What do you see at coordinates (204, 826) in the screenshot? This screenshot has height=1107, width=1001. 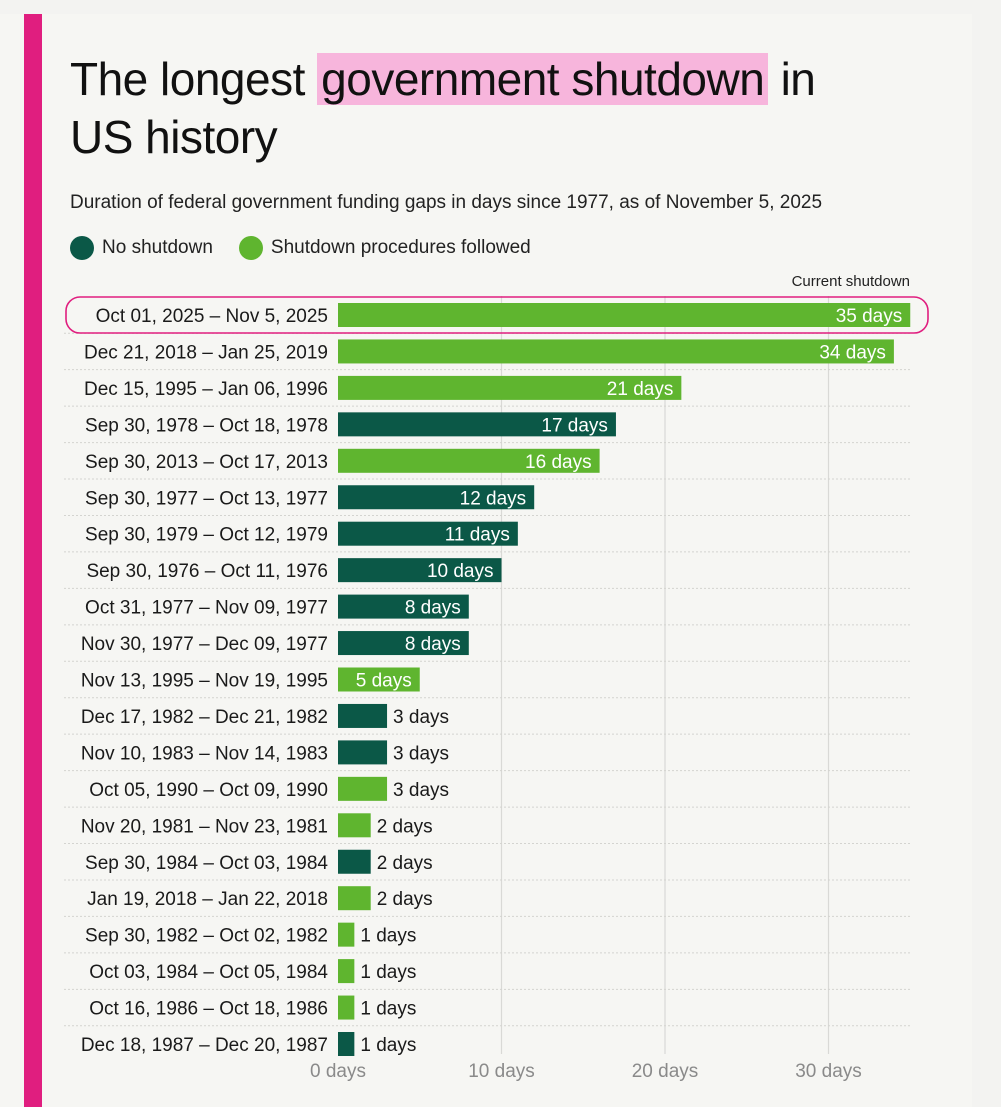 I see `category-label: Nov 20, 1981 – Nov 23, 1981` at bounding box center [204, 826].